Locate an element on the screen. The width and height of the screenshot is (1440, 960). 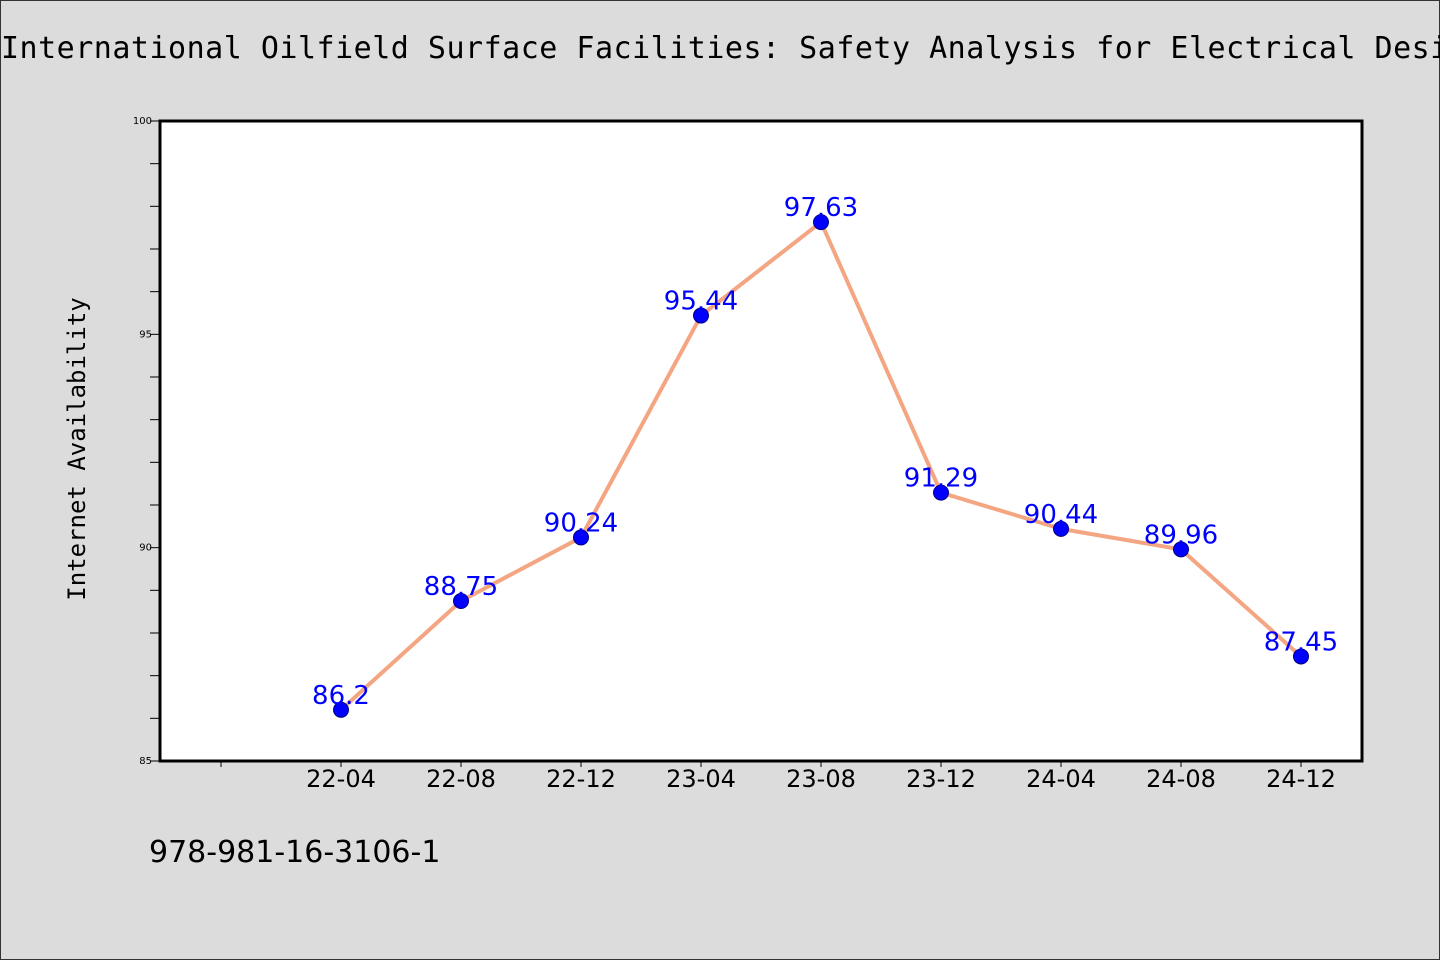
data-label: 89.96 is located at coordinates (1181, 535).